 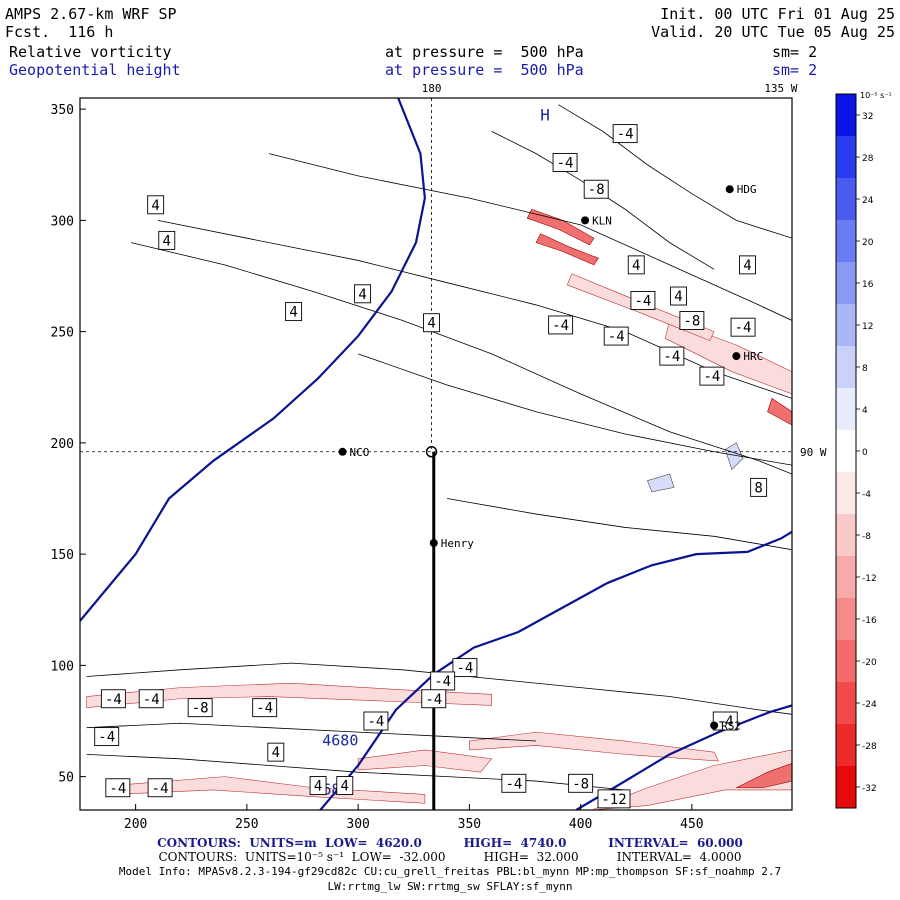 What do you see at coordinates (457, 543) in the screenshot?
I see `station-label: Henry` at bounding box center [457, 543].